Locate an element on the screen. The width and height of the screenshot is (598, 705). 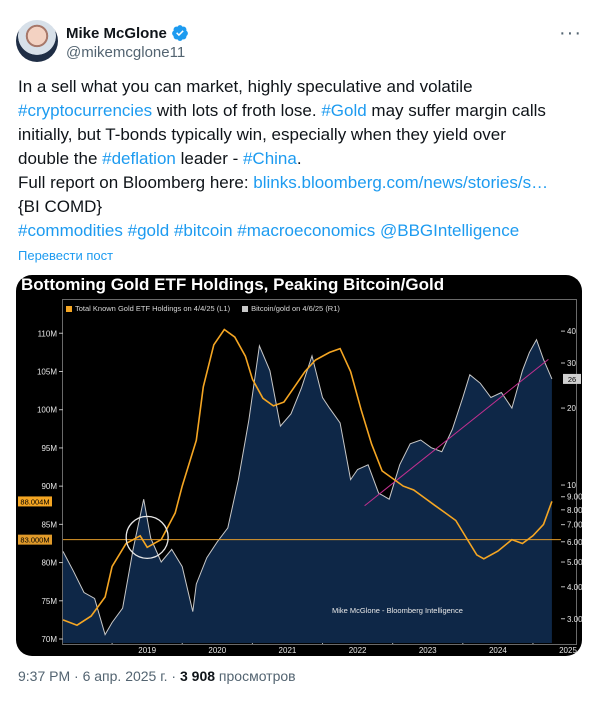
hashtag-link: #cryptocurrencies is located at coordinates (85, 110).